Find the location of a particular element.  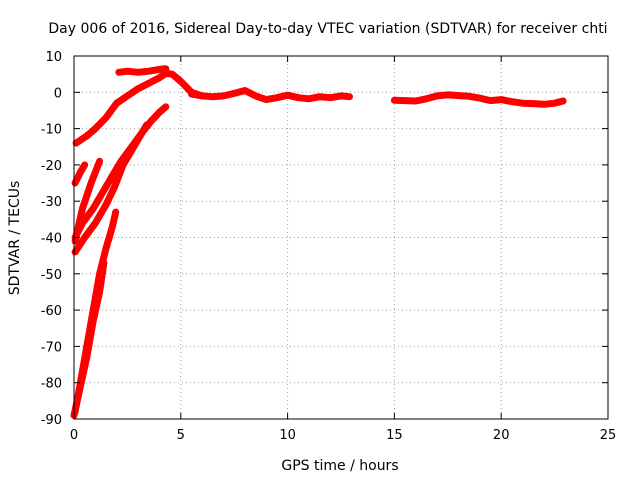

x-tick-label: 0 is located at coordinates (74, 435).